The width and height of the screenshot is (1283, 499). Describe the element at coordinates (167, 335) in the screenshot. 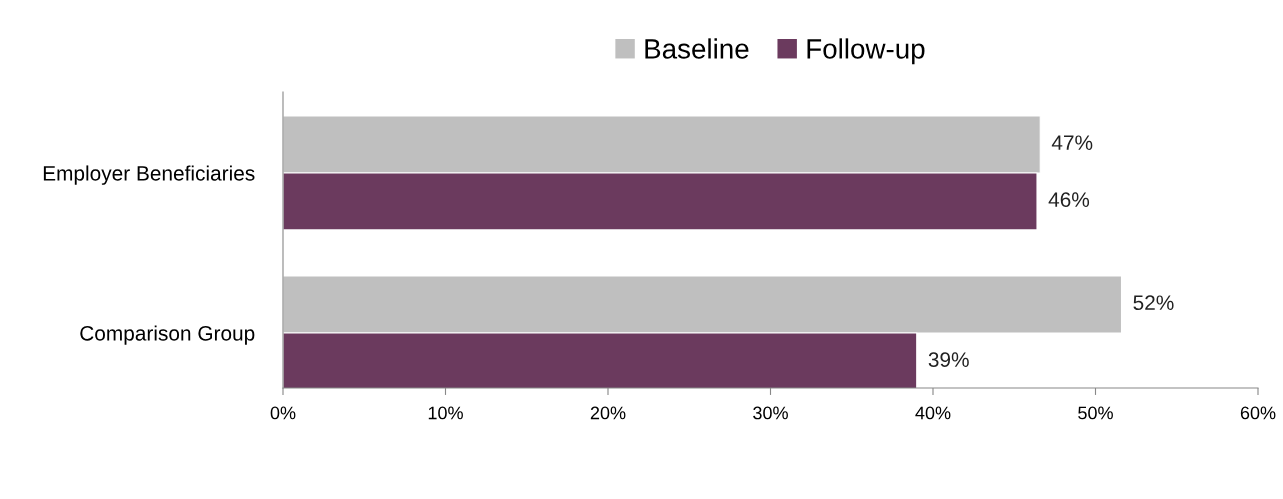

I see `y-tick-label: Comparison Group` at that location.